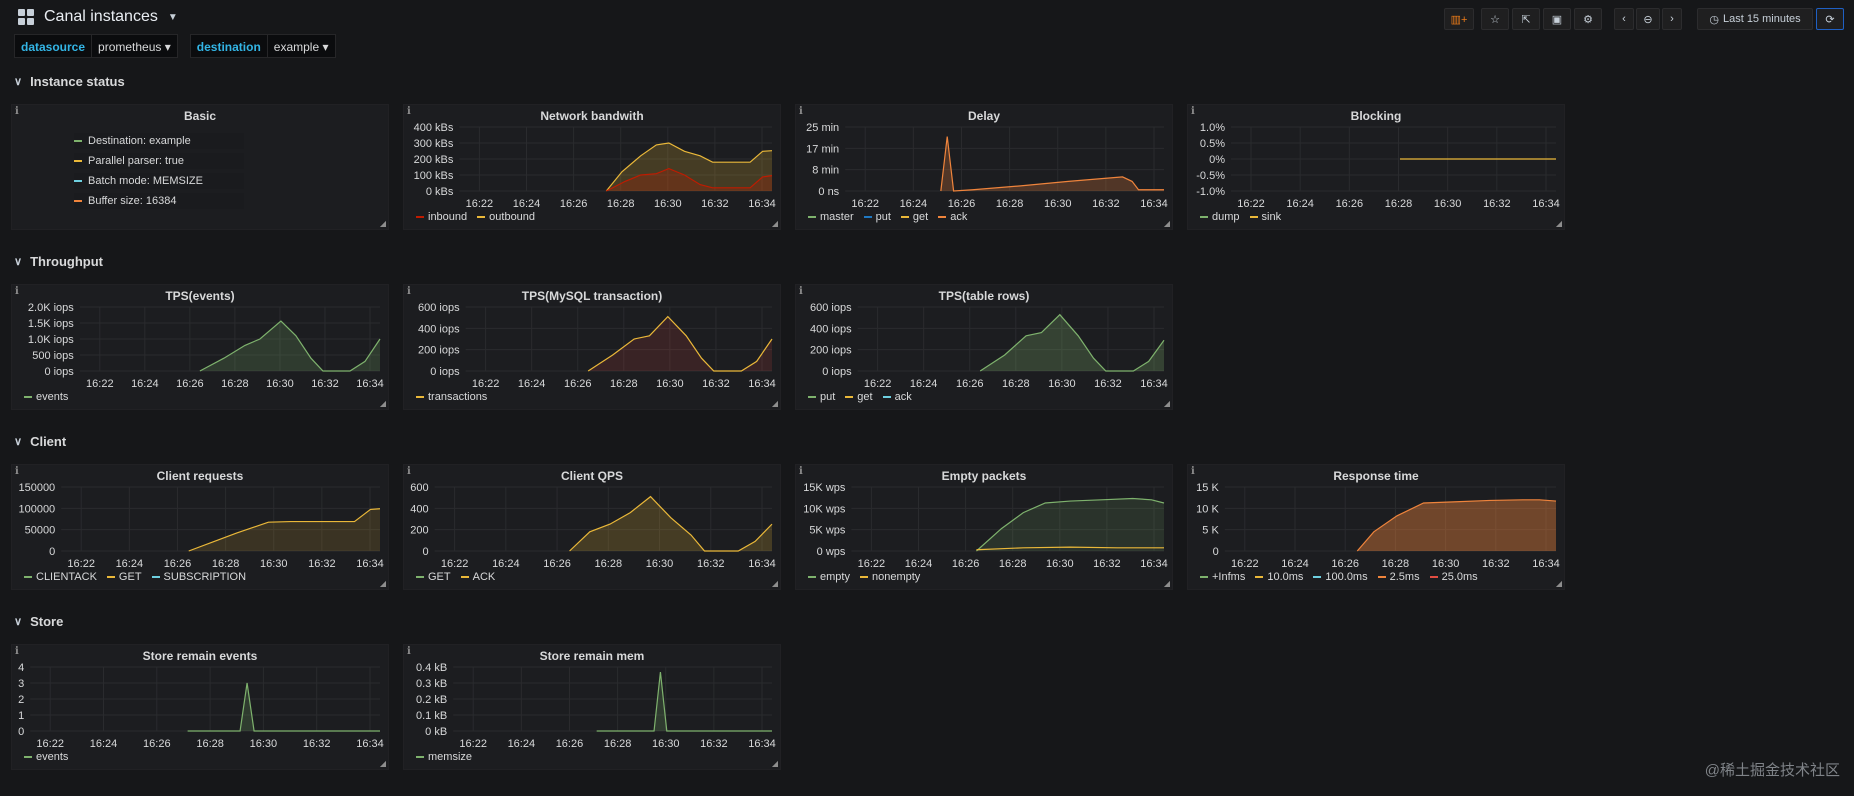 This screenshot has width=1854, height=796. I want to click on time-range-picker: ◷ Last 15 minutes, so click(1755, 19).